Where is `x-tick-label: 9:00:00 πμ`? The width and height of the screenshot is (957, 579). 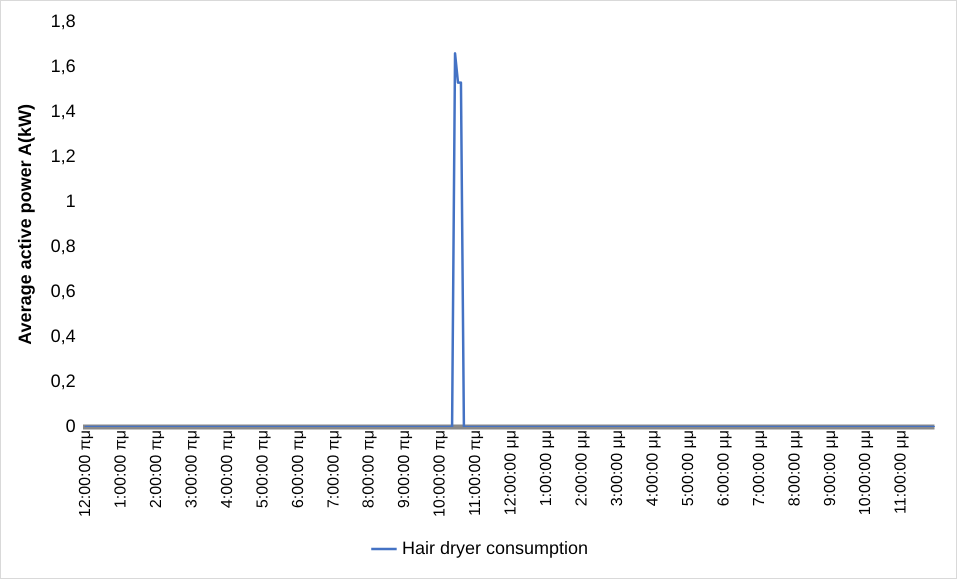
x-tick-label: 9:00:00 πμ is located at coordinates (405, 469).